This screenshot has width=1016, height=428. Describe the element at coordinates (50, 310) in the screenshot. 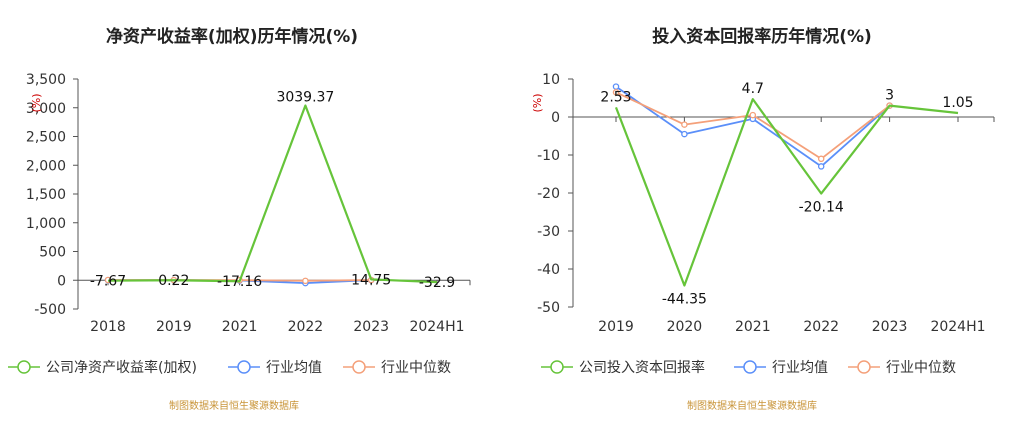

I see `y-tick-label: -500` at that location.